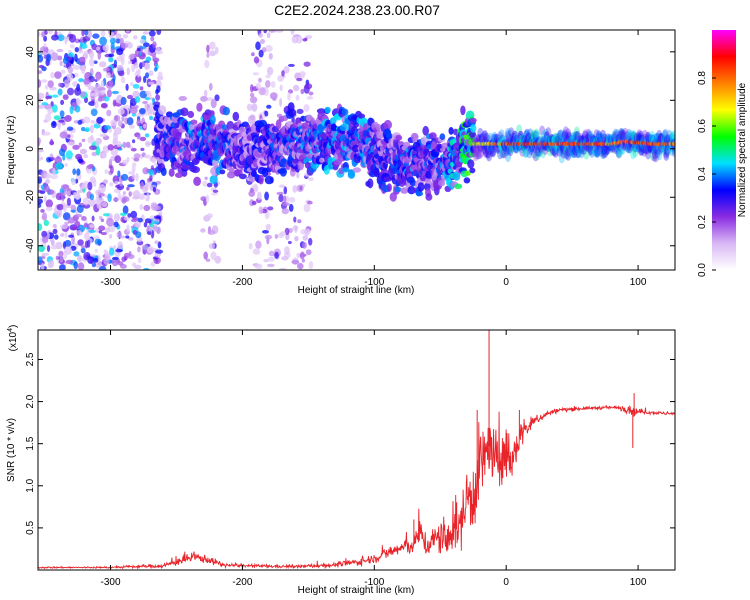 This screenshot has height=600, width=750. Describe the element at coordinates (242, 282) in the screenshot. I see `x-tick-label: -200` at that location.